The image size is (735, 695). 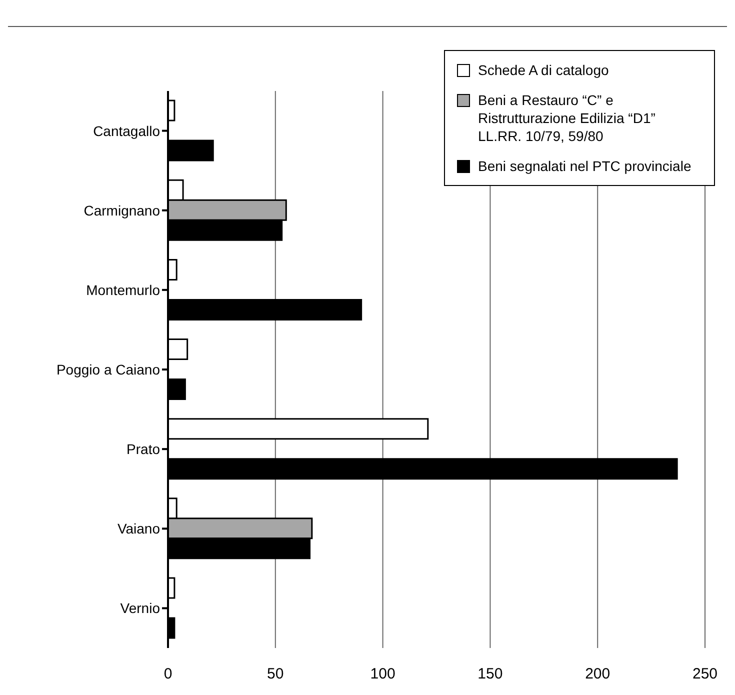 I want to click on y-tick-label: Carmignano, so click(x=122, y=210).